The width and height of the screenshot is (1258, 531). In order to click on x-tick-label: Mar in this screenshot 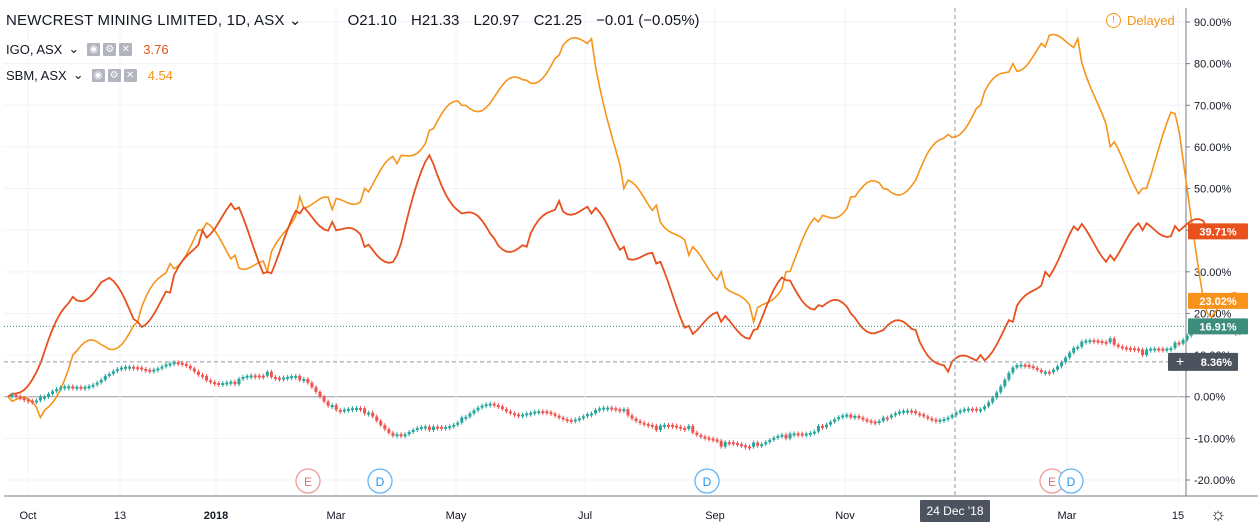, I will do `click(1067, 516)`.